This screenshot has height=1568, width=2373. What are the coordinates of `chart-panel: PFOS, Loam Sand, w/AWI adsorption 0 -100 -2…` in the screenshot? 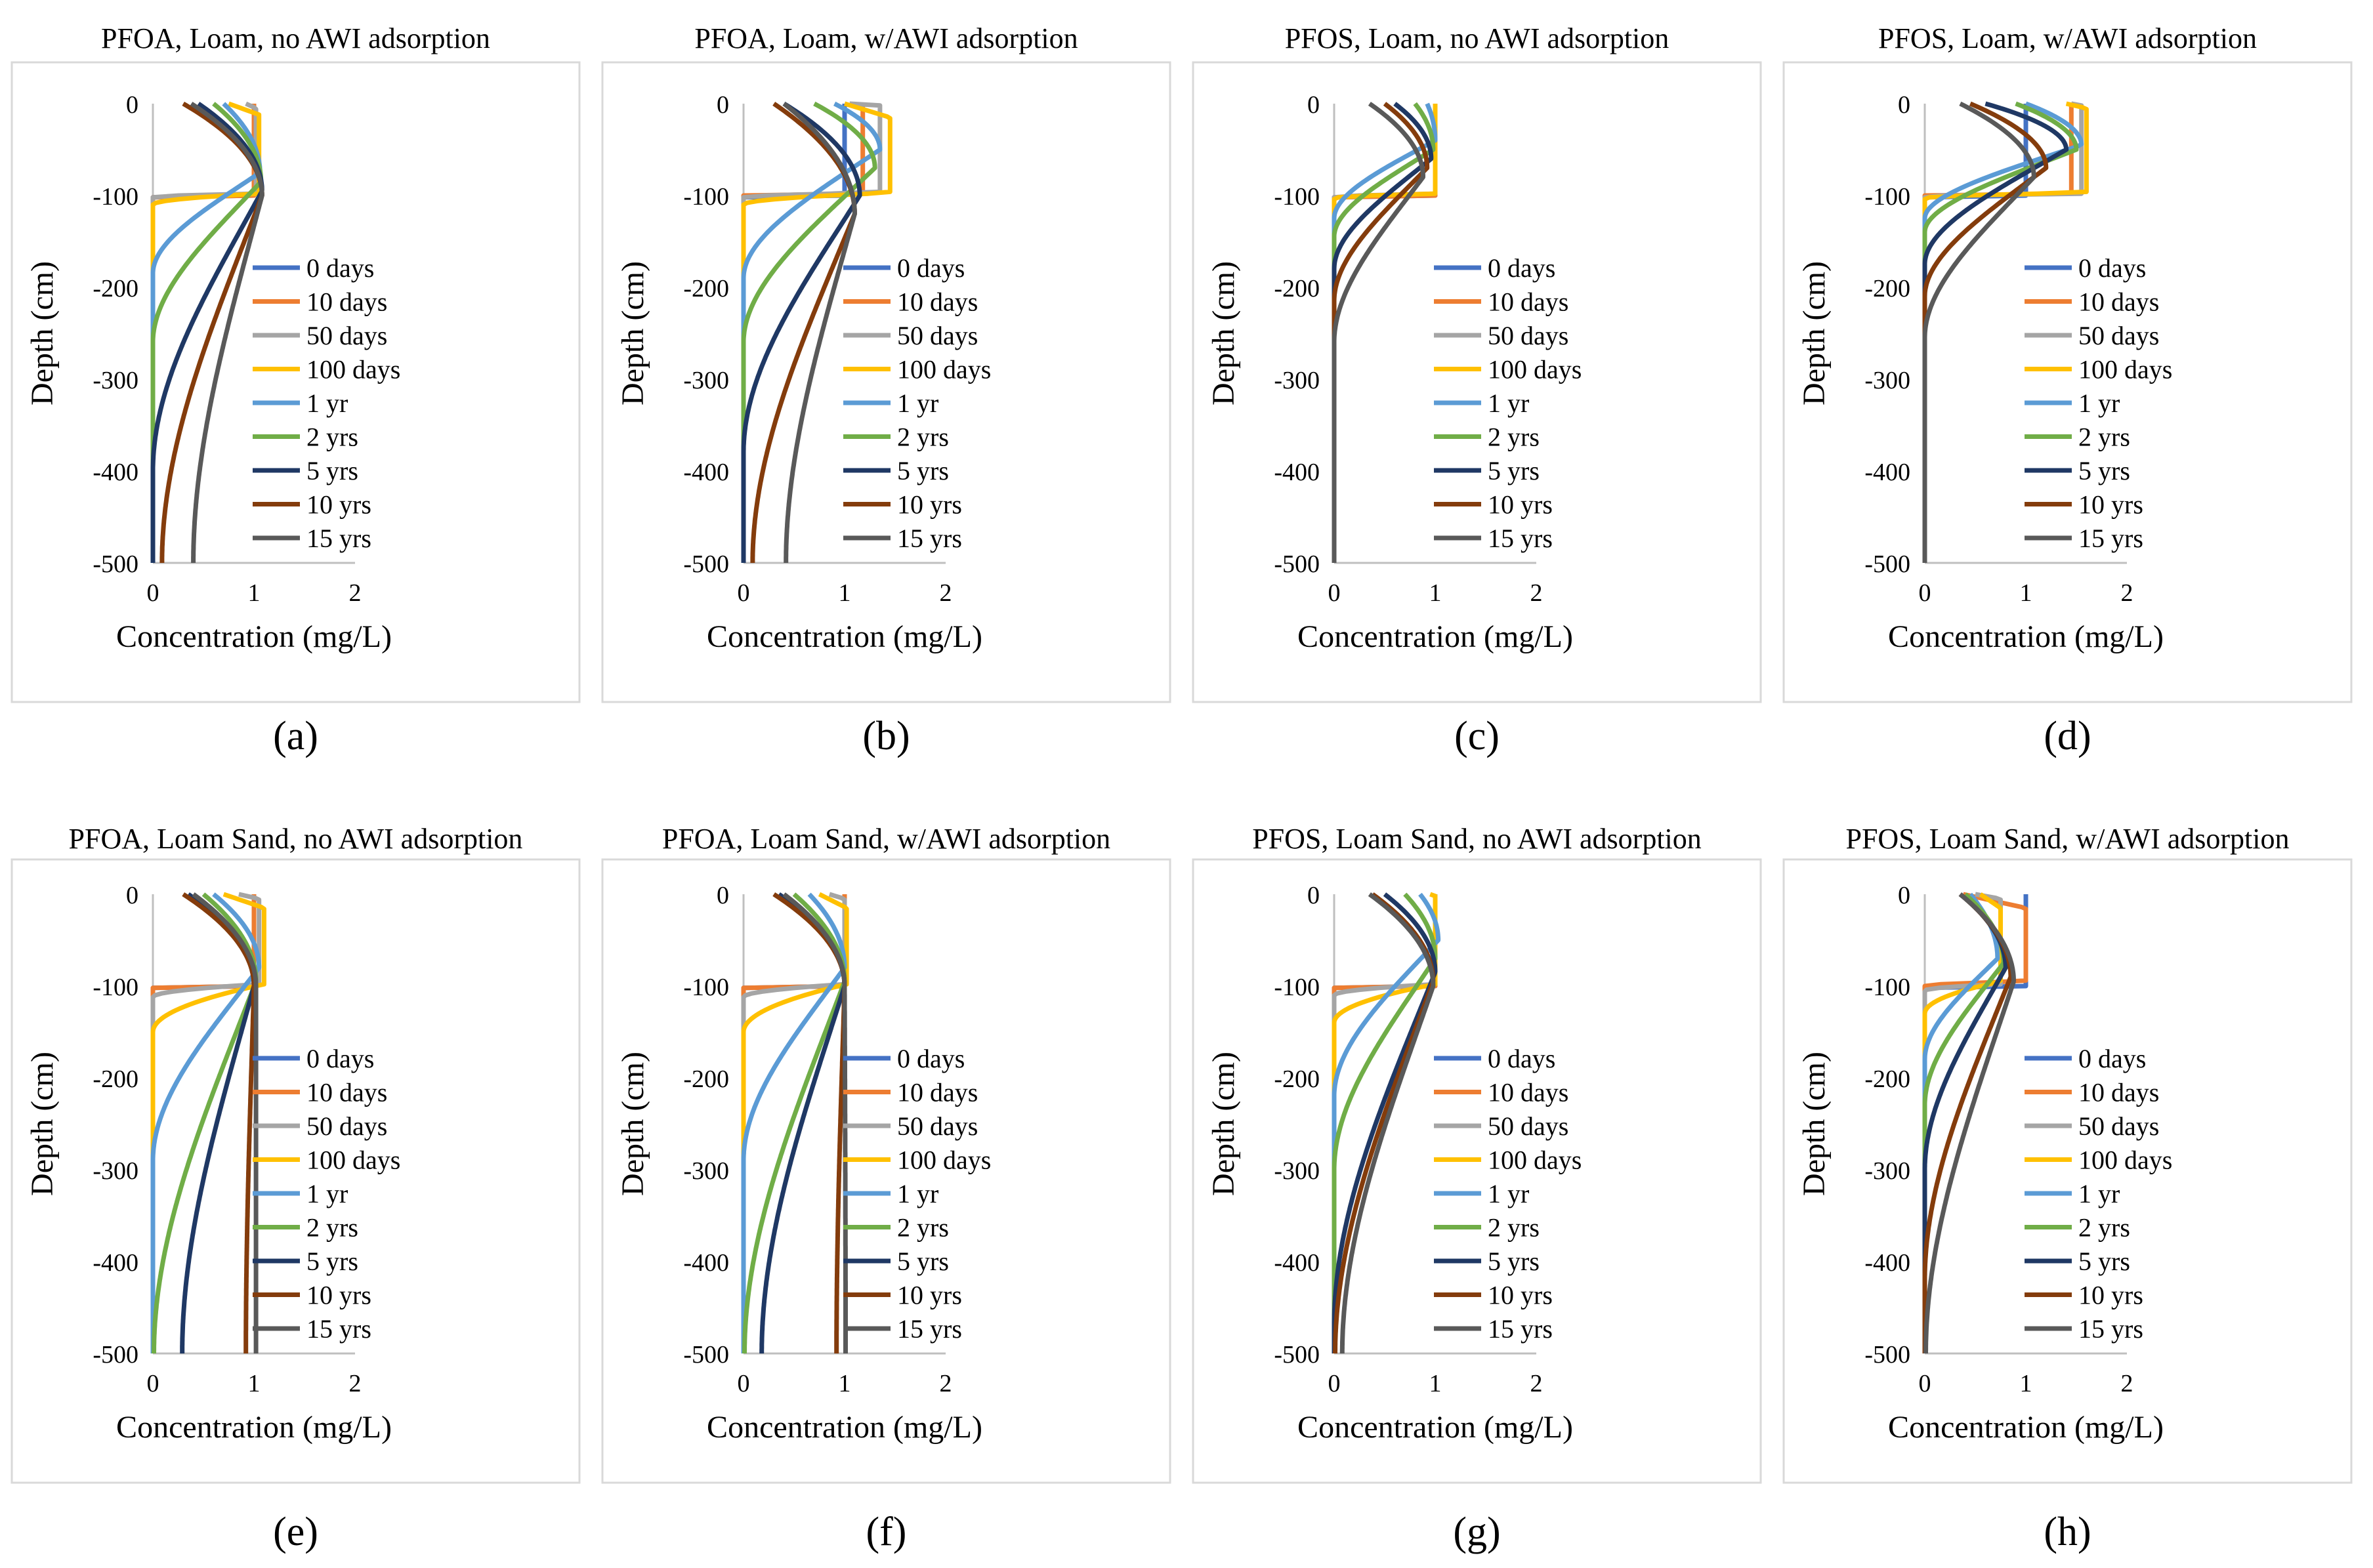 It's located at (2067, 1188).